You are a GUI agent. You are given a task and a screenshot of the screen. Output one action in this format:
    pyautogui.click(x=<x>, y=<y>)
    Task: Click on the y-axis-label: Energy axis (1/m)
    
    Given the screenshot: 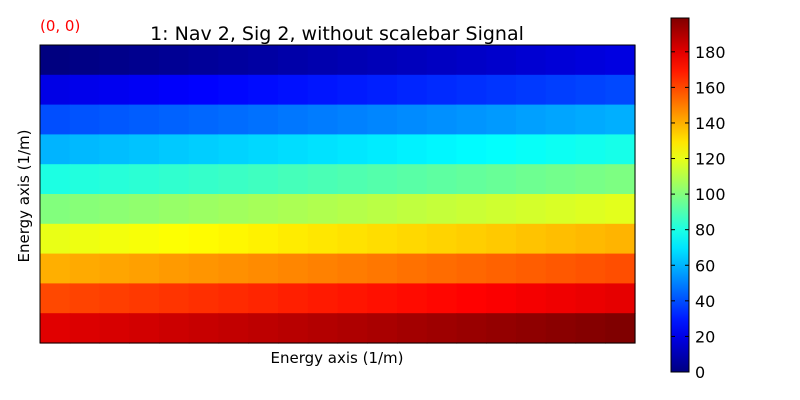 What is the action you would take?
    pyautogui.click(x=24, y=195)
    